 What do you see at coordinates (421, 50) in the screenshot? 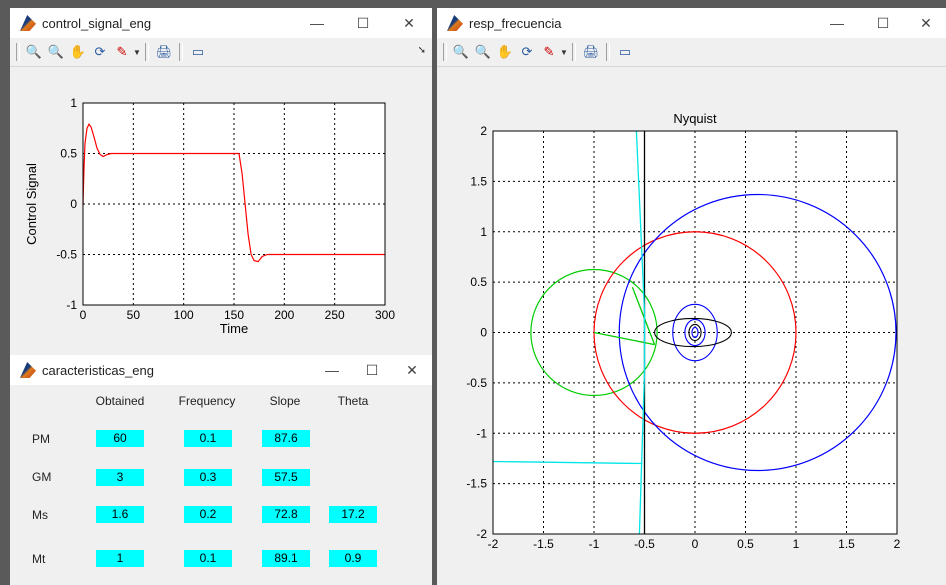
I see `toolbar-overflow-icon: ➘` at bounding box center [421, 50].